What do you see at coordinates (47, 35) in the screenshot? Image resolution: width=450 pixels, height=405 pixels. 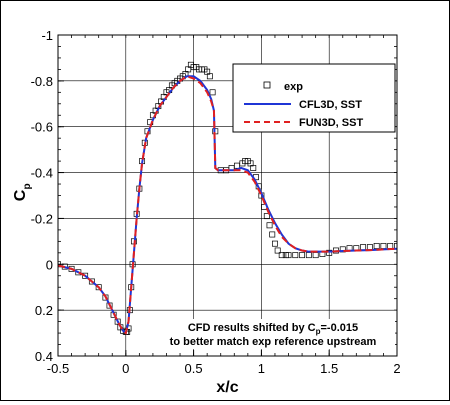 I see `y-tick-label: -1` at bounding box center [47, 35].